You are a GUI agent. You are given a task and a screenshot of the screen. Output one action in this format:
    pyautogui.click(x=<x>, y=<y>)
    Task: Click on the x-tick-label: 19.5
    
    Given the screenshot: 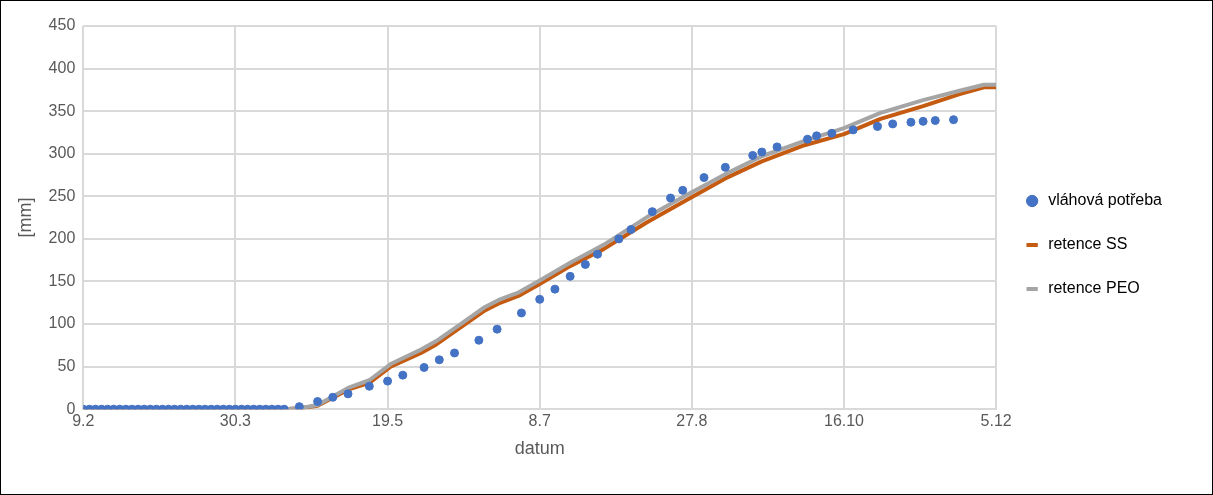 What is the action you would take?
    pyautogui.click(x=388, y=421)
    